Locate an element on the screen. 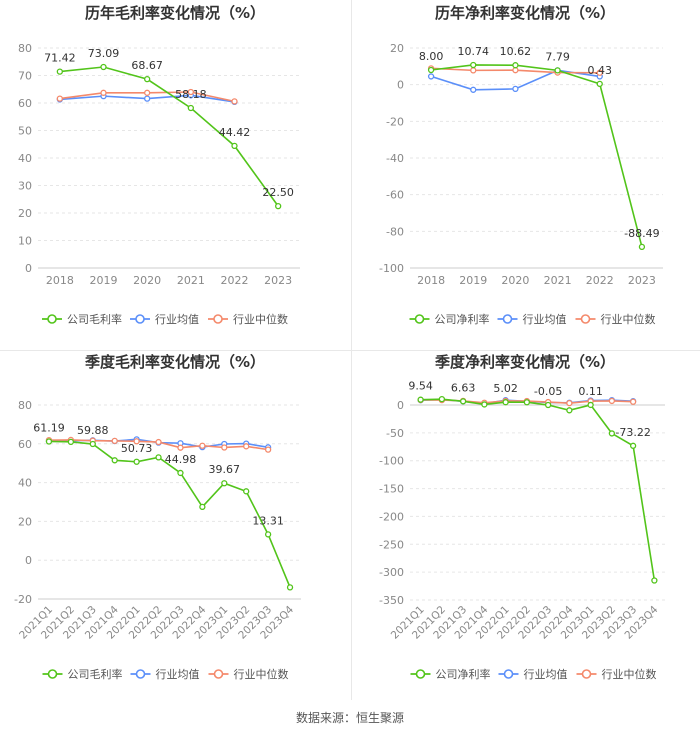  legend-label: 公司毛利率 is located at coordinates (94, 319).